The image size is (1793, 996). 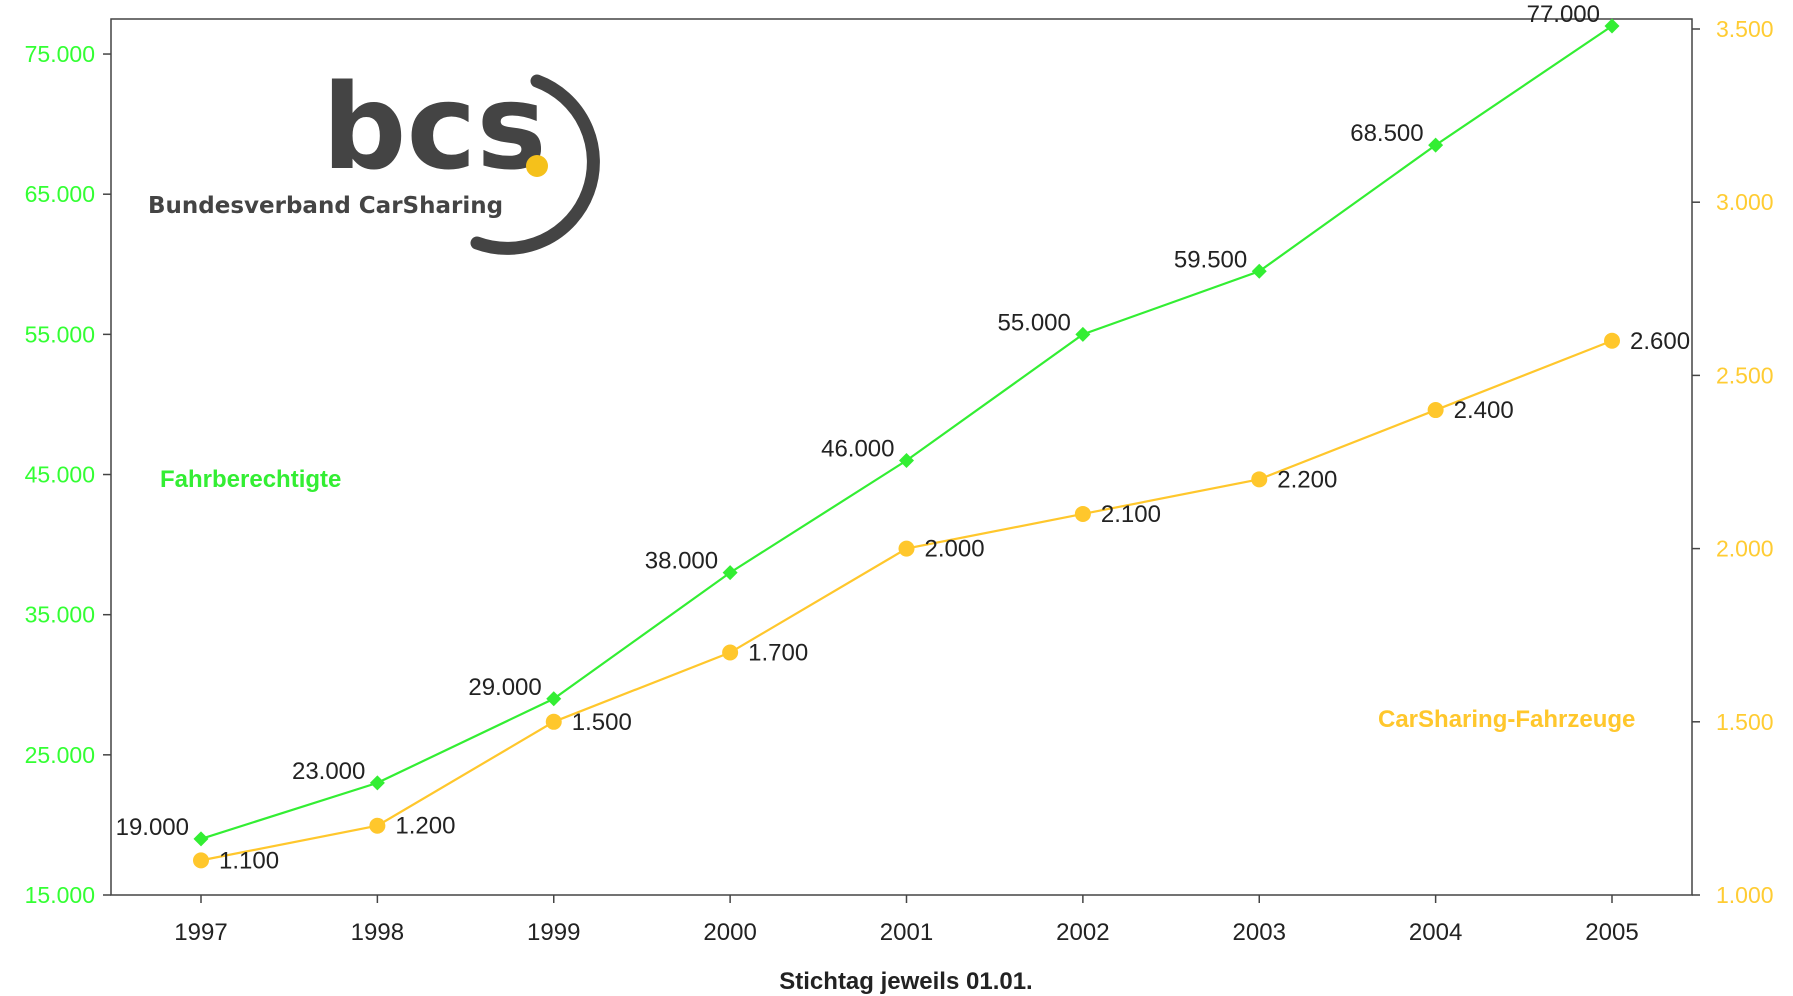 What do you see at coordinates (200, 932) in the screenshot?
I see `x-tick-label: 1997` at bounding box center [200, 932].